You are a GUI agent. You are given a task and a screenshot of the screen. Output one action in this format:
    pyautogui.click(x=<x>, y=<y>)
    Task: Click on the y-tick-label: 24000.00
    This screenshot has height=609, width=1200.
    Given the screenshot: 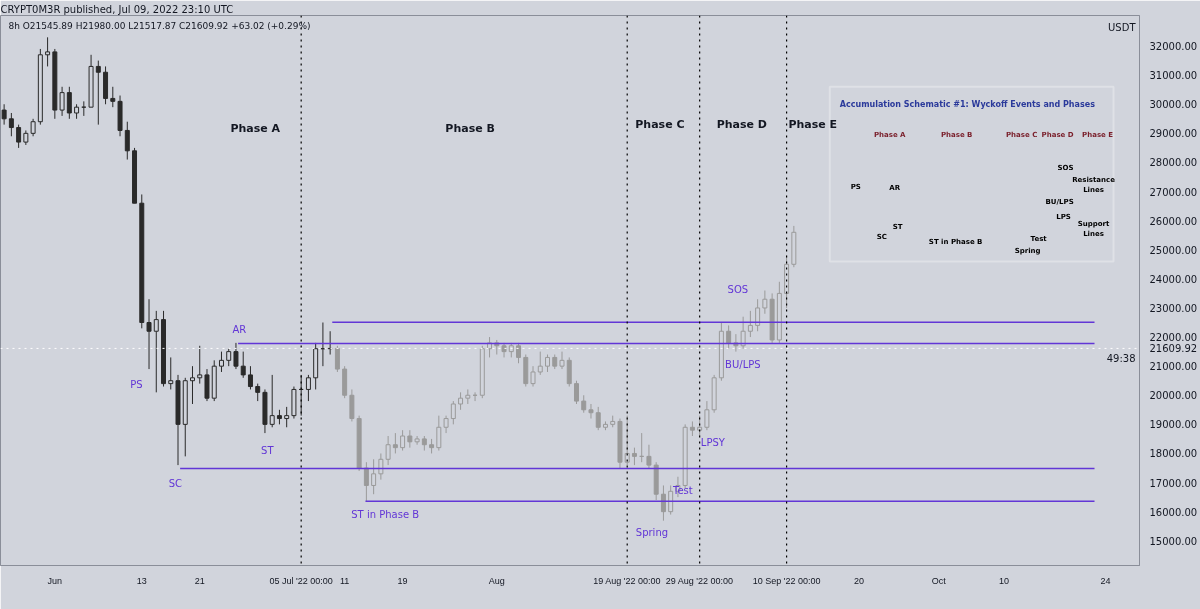 What is the action you would take?
    pyautogui.click(x=1173, y=279)
    